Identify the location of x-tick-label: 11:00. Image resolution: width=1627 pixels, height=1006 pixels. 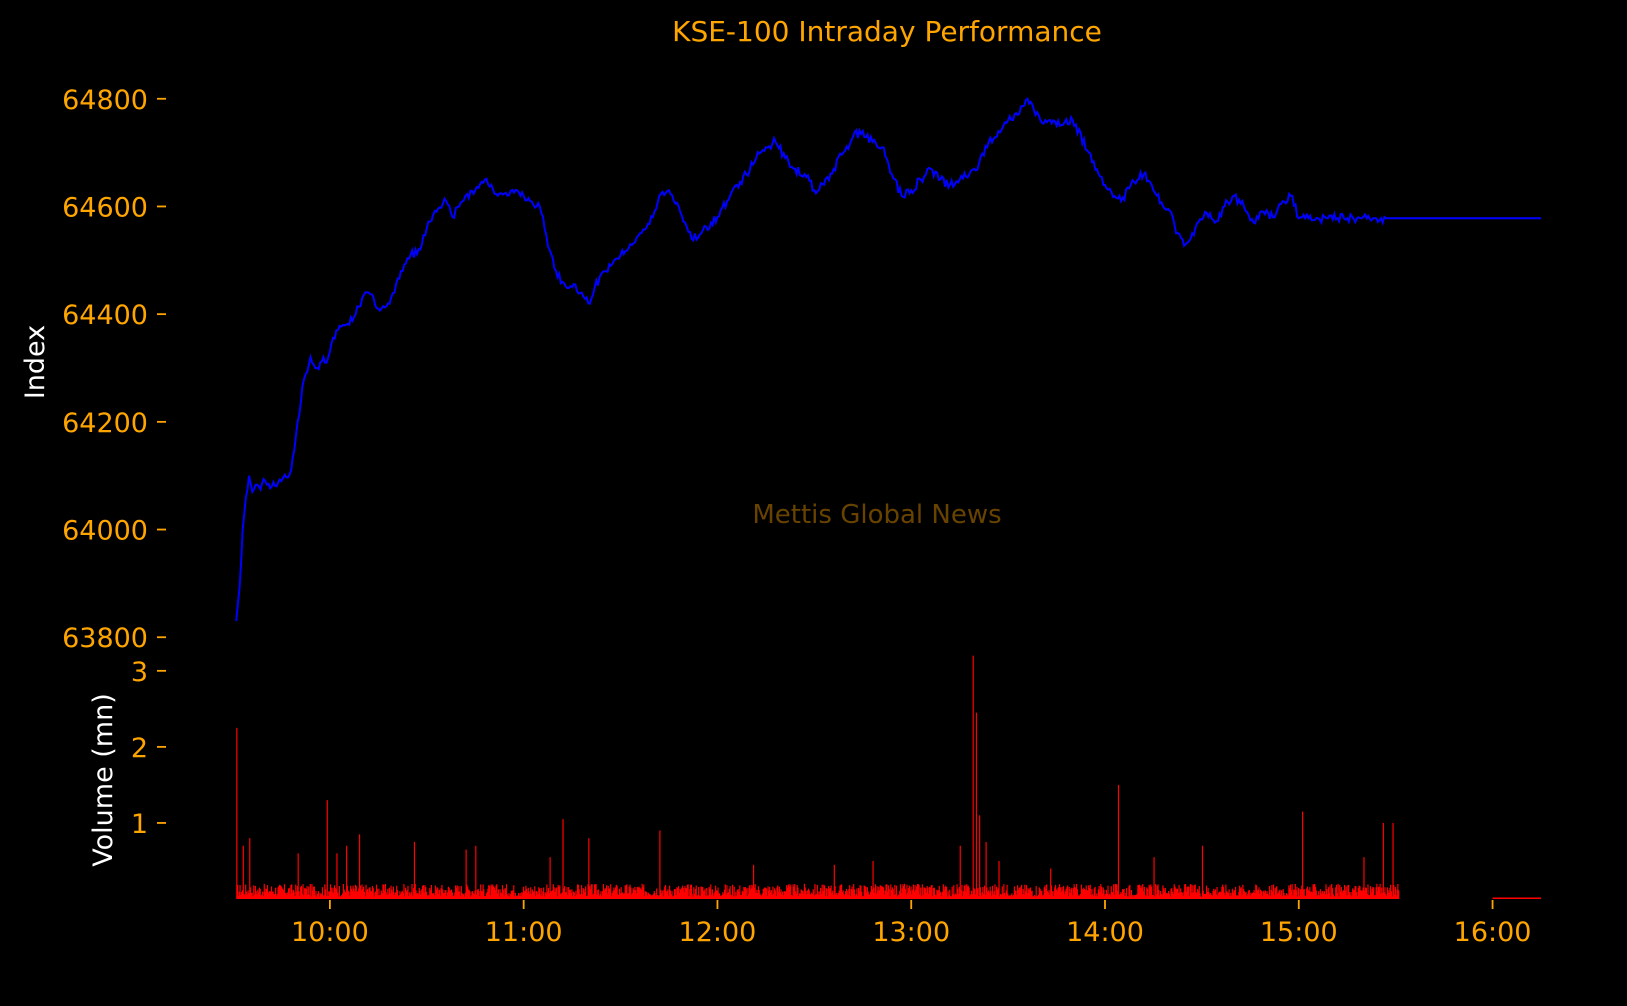
(524, 932).